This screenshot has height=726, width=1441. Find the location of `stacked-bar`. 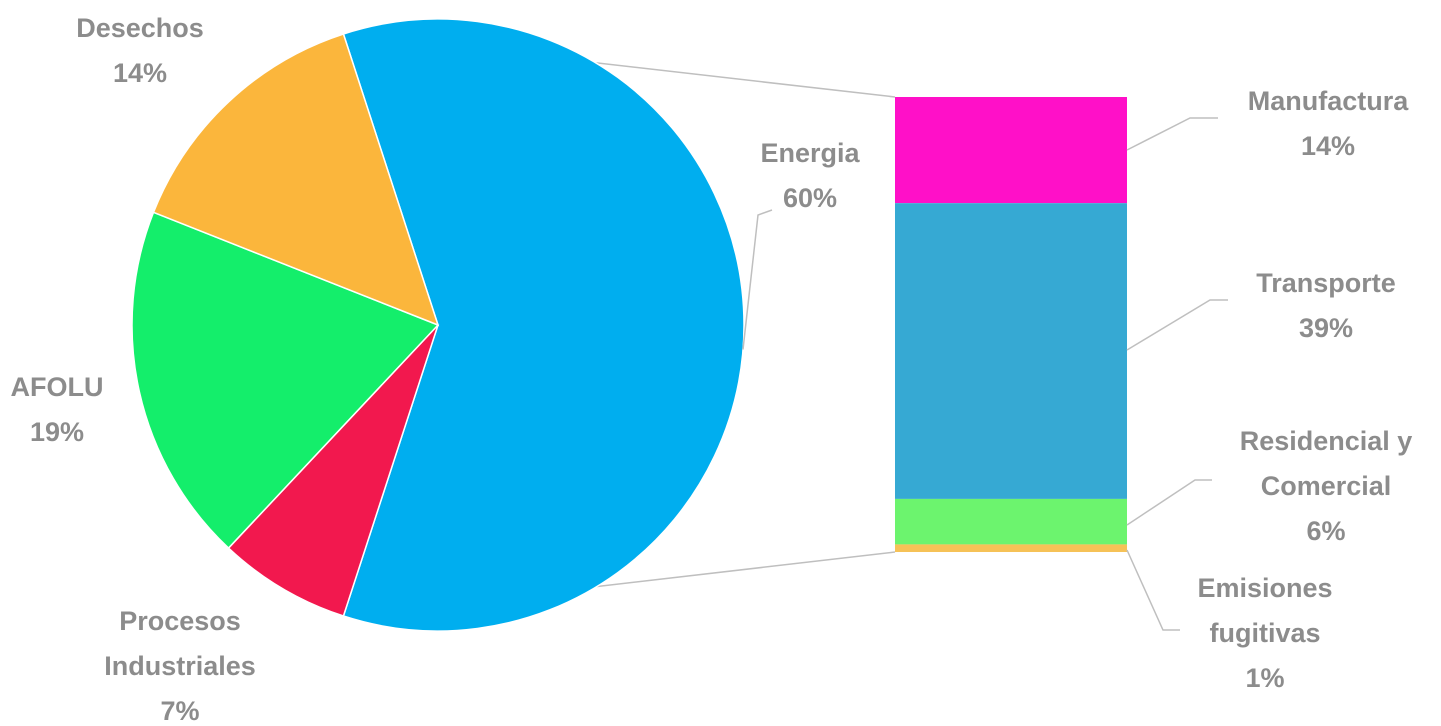

stacked-bar is located at coordinates (1011, 324).